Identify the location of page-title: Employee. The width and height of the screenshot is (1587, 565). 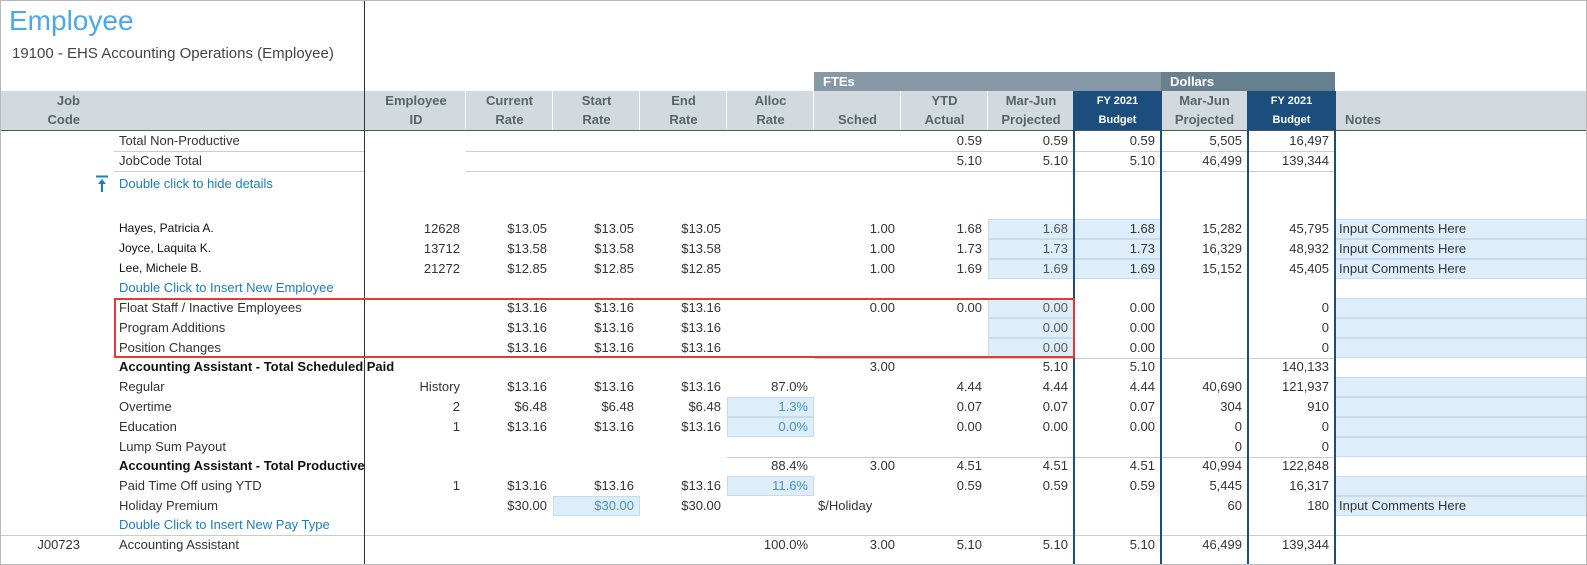
(71, 20).